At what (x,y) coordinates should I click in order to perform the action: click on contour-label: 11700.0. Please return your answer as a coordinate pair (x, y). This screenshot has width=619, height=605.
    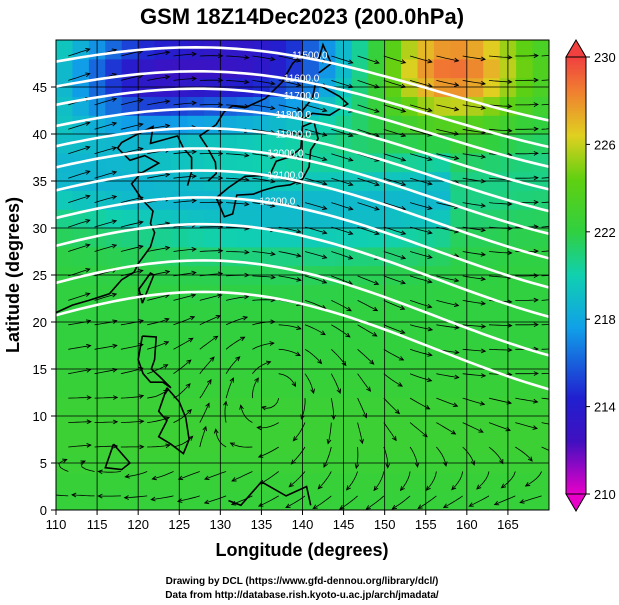
    Looking at the image, I should click on (302, 96).